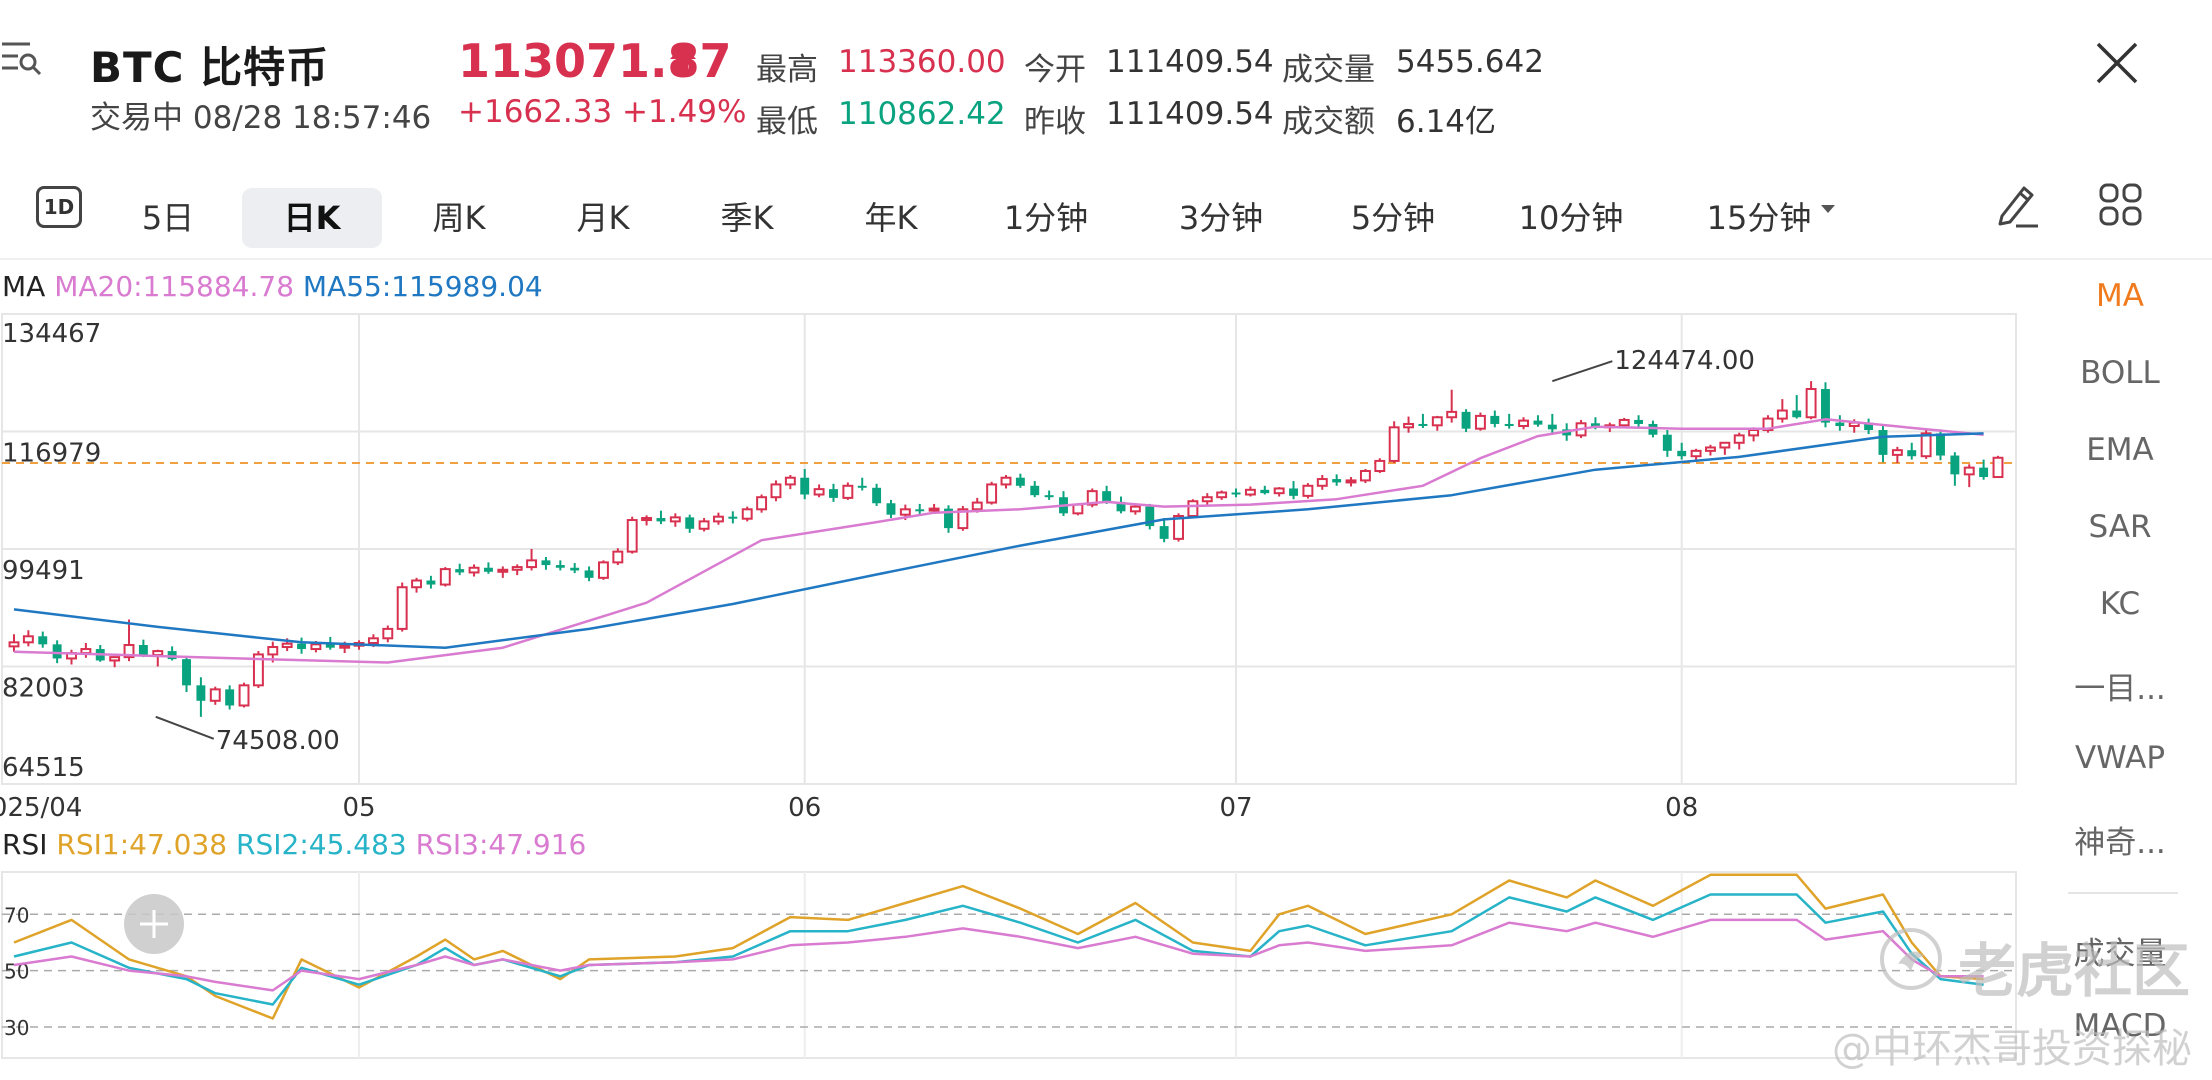 The image size is (2212, 1080). What do you see at coordinates (603, 218) in the screenshot?
I see `tab-monthly-k: 月K` at bounding box center [603, 218].